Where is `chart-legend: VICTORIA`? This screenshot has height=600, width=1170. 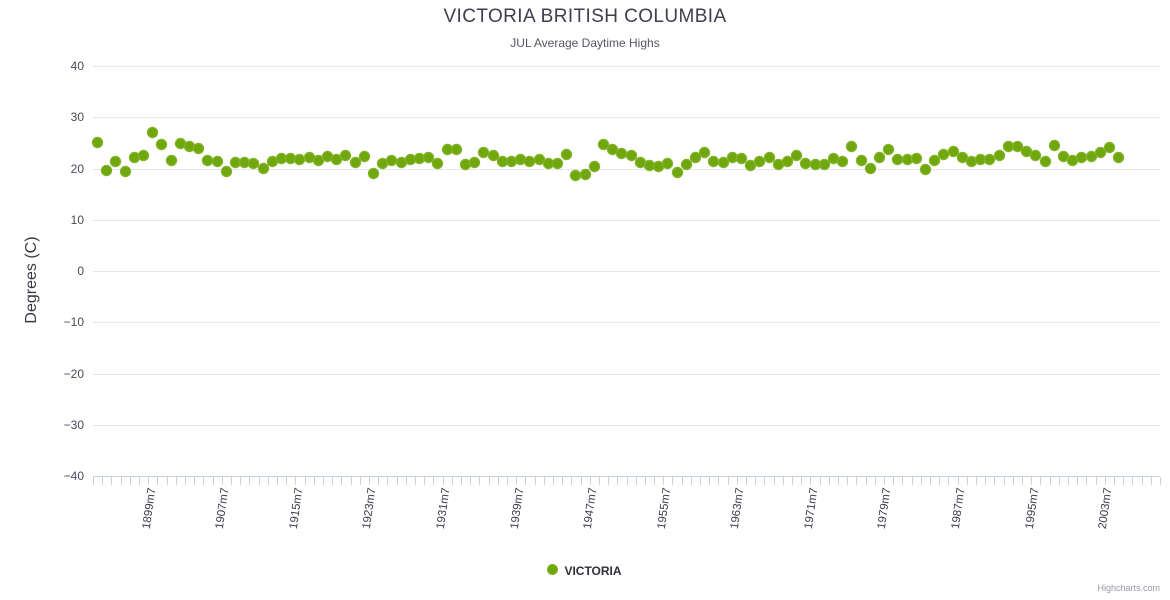
chart-legend: VICTORIA is located at coordinates (585, 570).